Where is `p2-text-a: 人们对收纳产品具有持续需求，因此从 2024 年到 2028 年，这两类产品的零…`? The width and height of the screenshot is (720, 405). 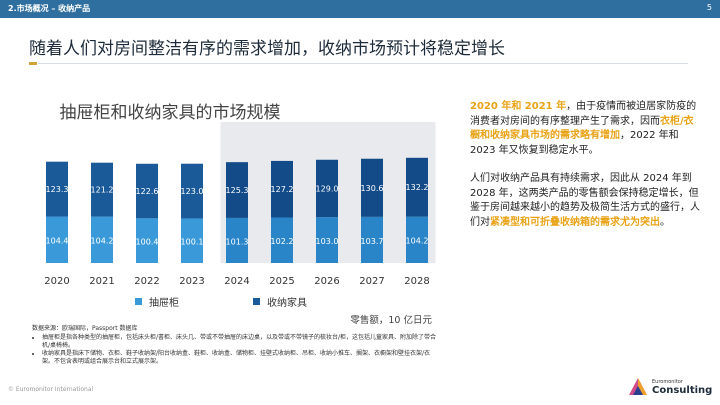
p2-text-a: 人们对收纳产品具有持续需求，因此从 2024 年到 2028 年，这两类产品的零… is located at coordinates (585, 200).